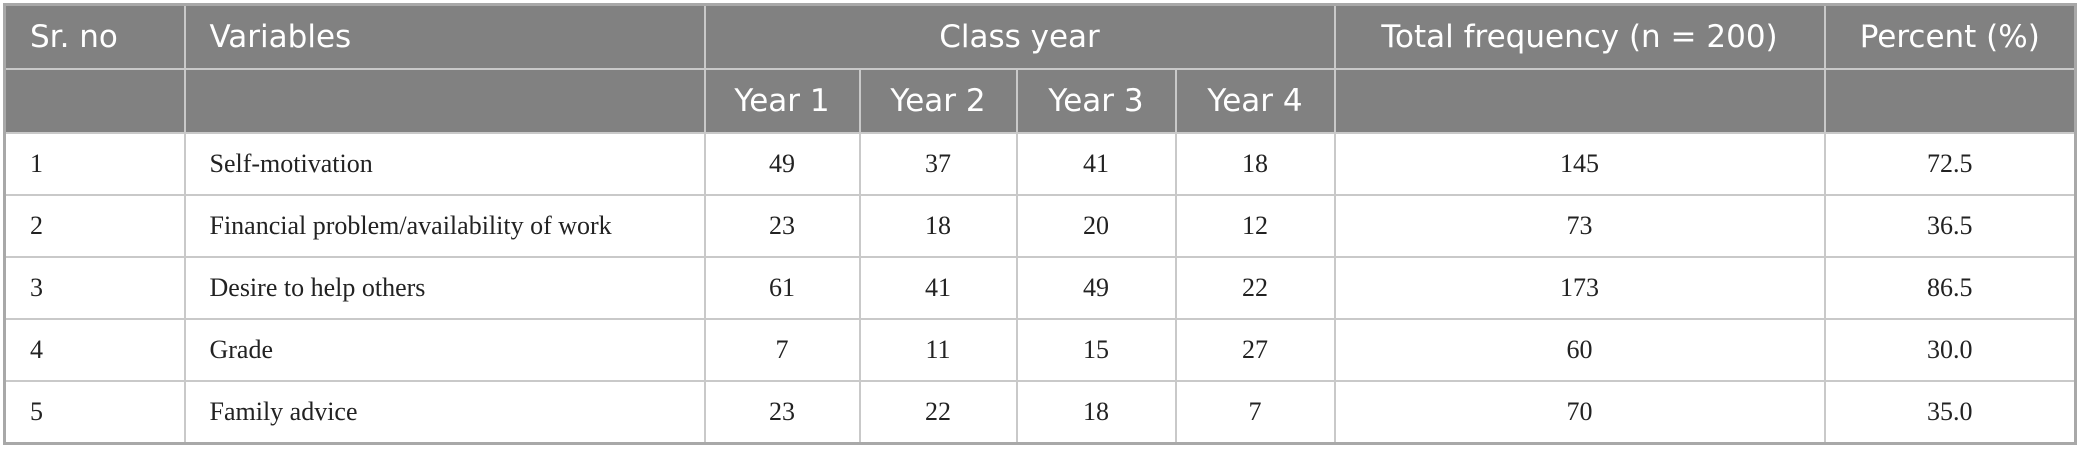 This screenshot has height=454, width=2077. I want to click on table-cell: 86.5, so click(1950, 288).